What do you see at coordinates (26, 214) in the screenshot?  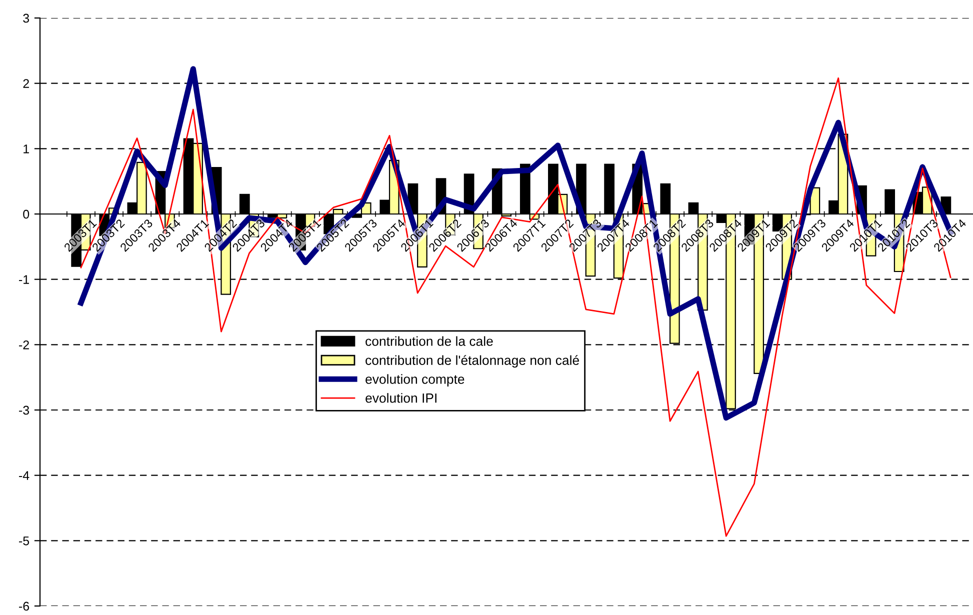 I see `y-tick-label: 0` at bounding box center [26, 214].